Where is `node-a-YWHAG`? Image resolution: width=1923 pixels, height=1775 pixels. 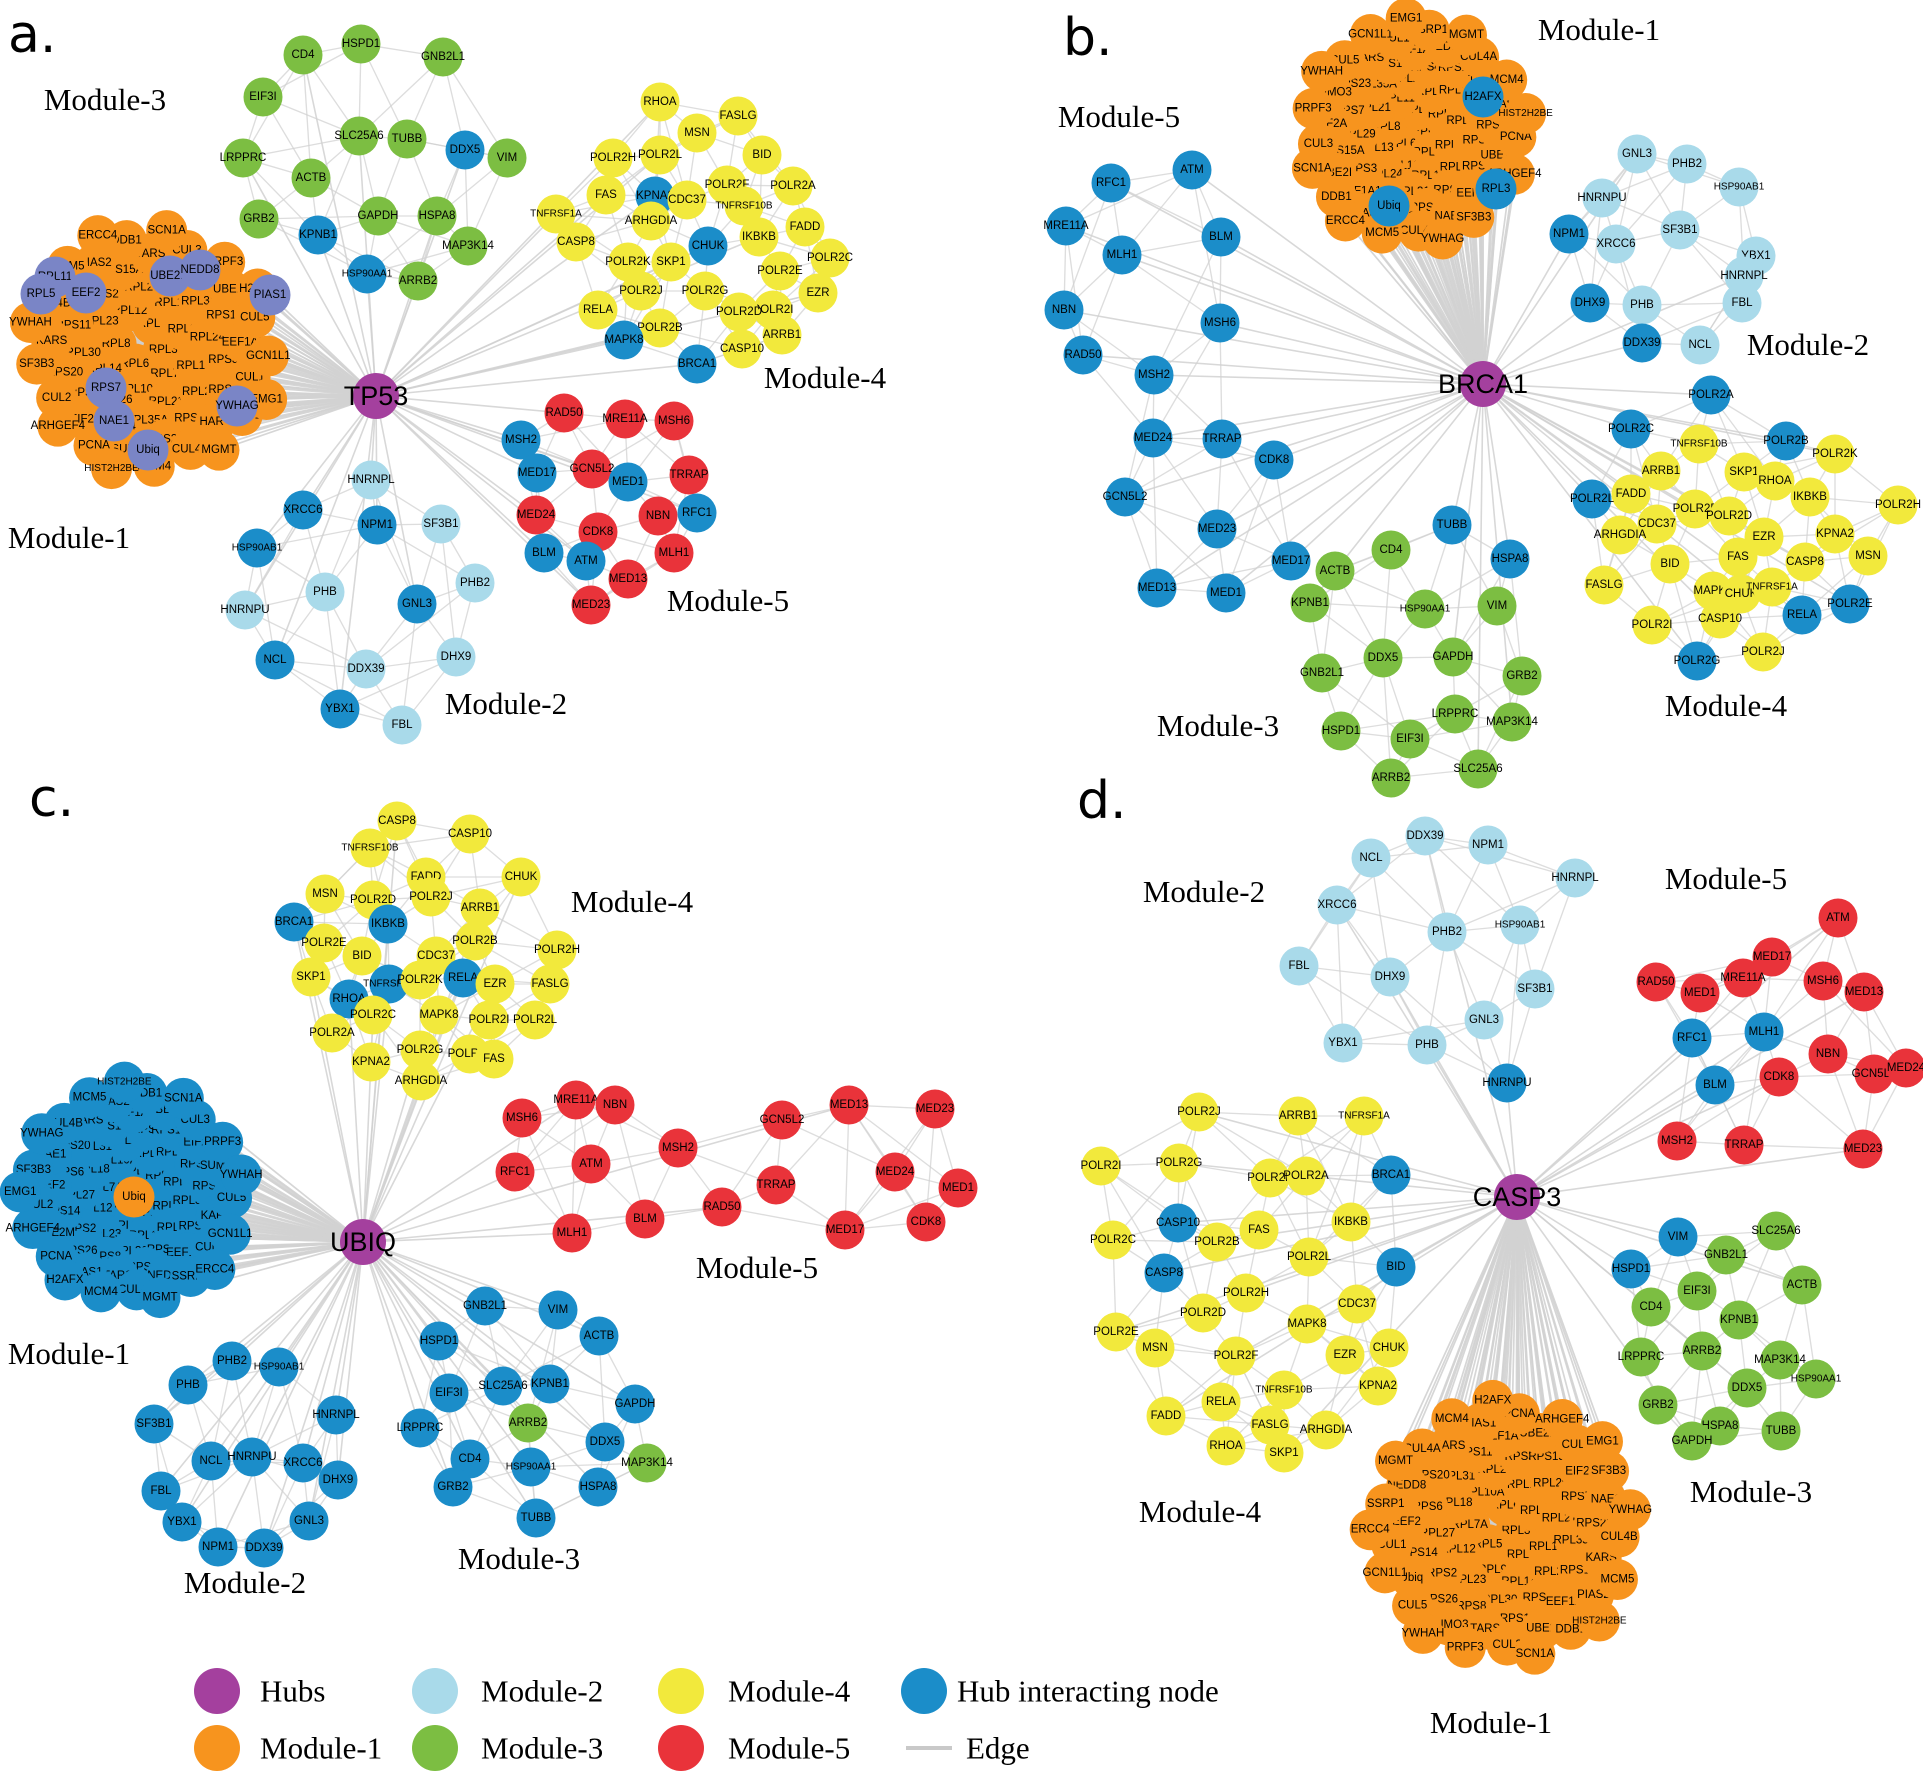
node-a-YWHAG is located at coordinates (237, 406).